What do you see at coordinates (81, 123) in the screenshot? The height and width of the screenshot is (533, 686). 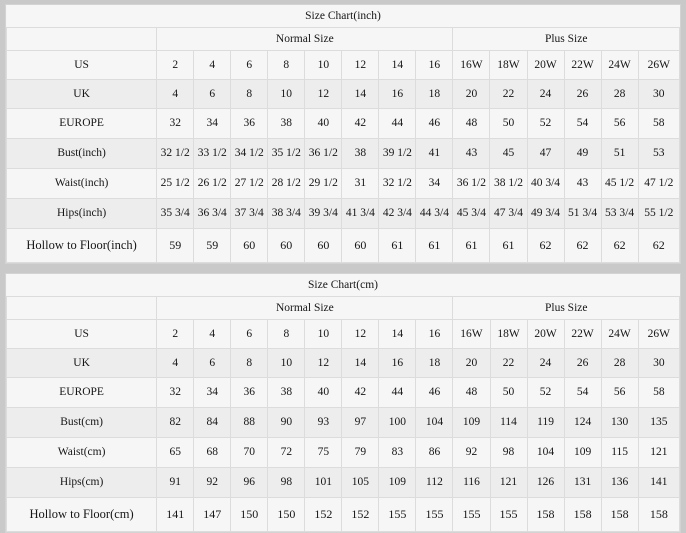 I see `row-label-europe: EUROPE` at bounding box center [81, 123].